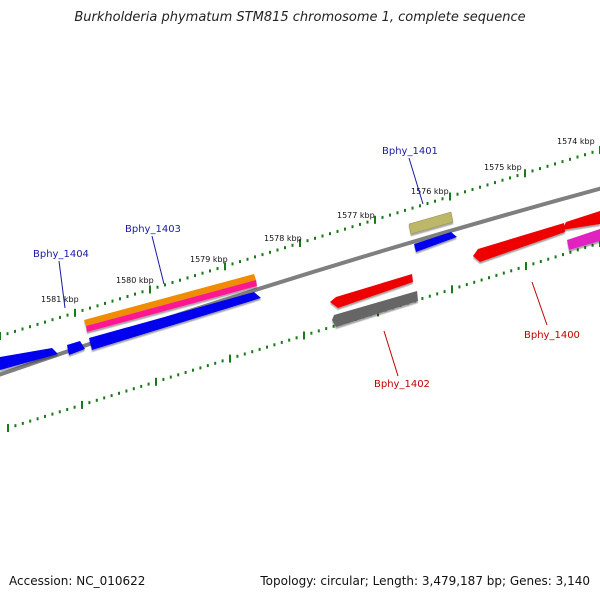 The height and width of the screenshot is (600, 600). Describe the element at coordinates (581, 220) in the screenshot. I see `gene-red-right-upper-feature` at that location.